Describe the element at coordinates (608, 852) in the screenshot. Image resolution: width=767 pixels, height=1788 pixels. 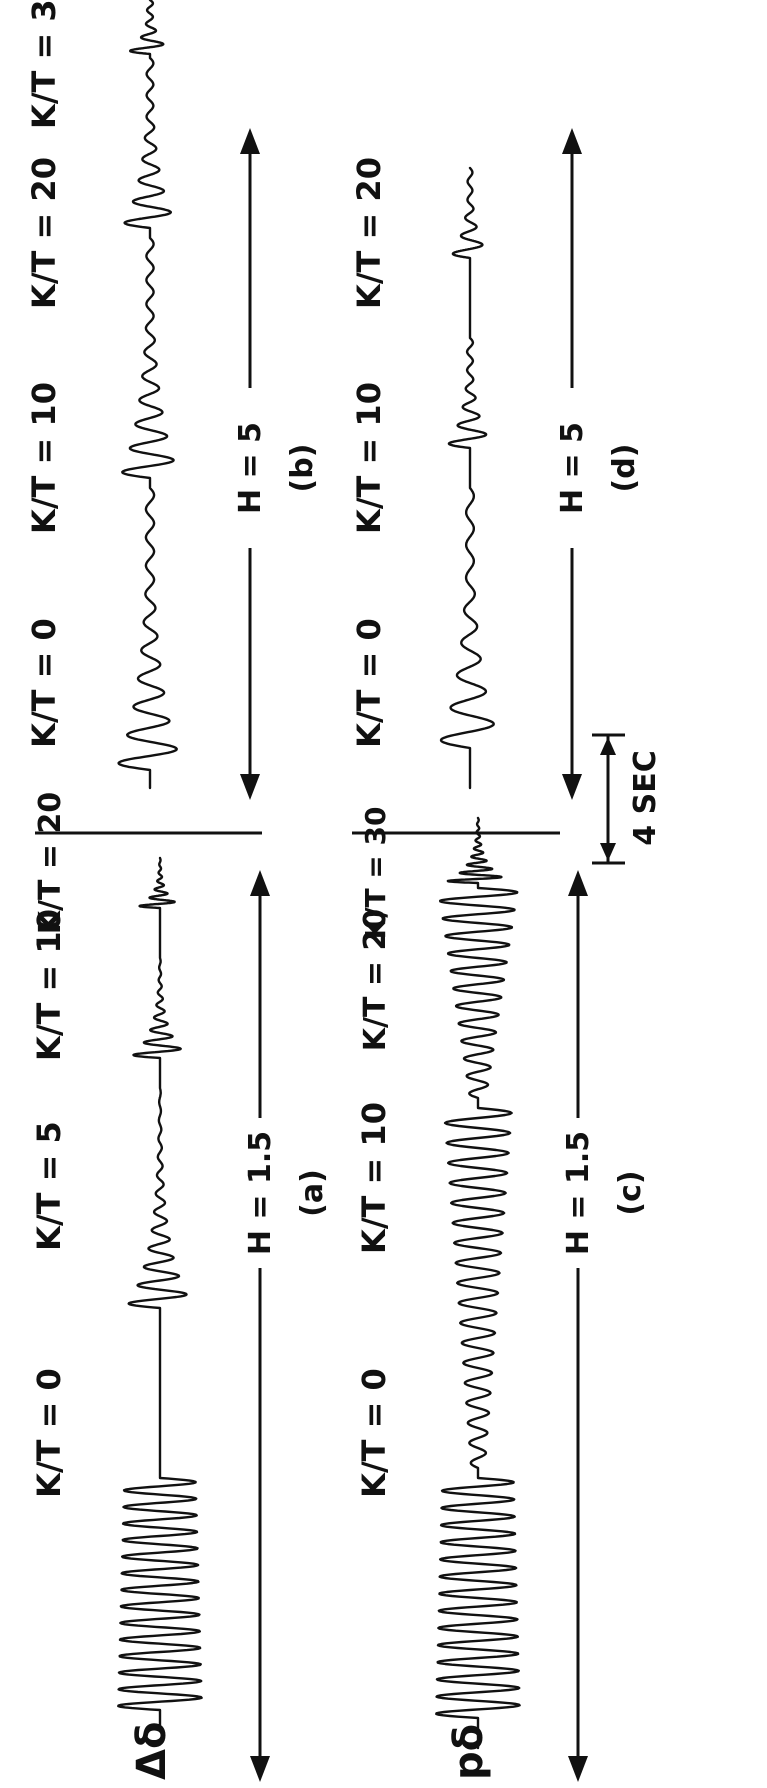
I see `scale-arrowhead-left` at that location.